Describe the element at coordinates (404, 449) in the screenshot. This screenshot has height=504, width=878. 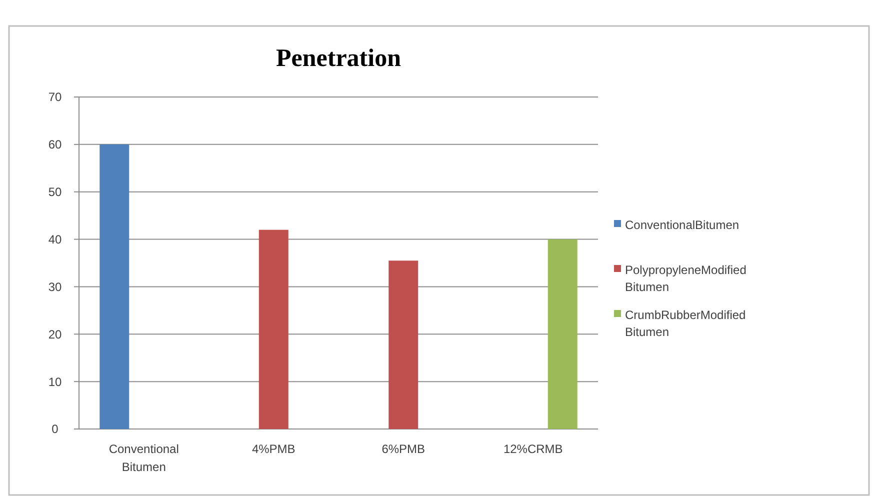
I see `x-tick-label: 6%PMB` at that location.